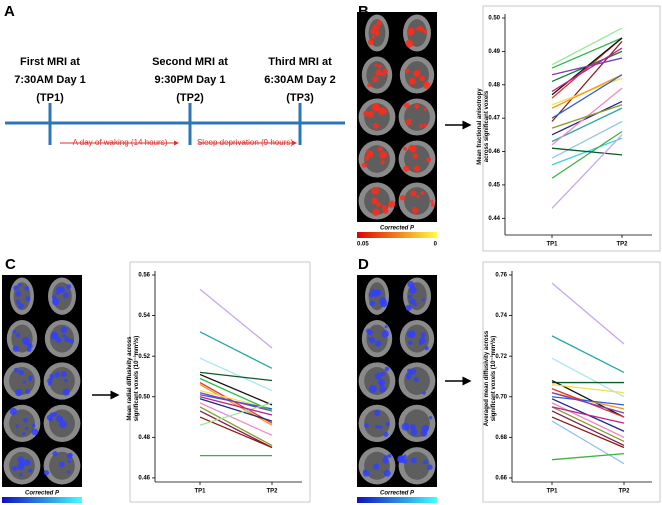 The width and height of the screenshot is (662, 505). Describe the element at coordinates (190, 80) in the screenshot. I see `timepoint-label: 9:30PM Day 1` at that location.